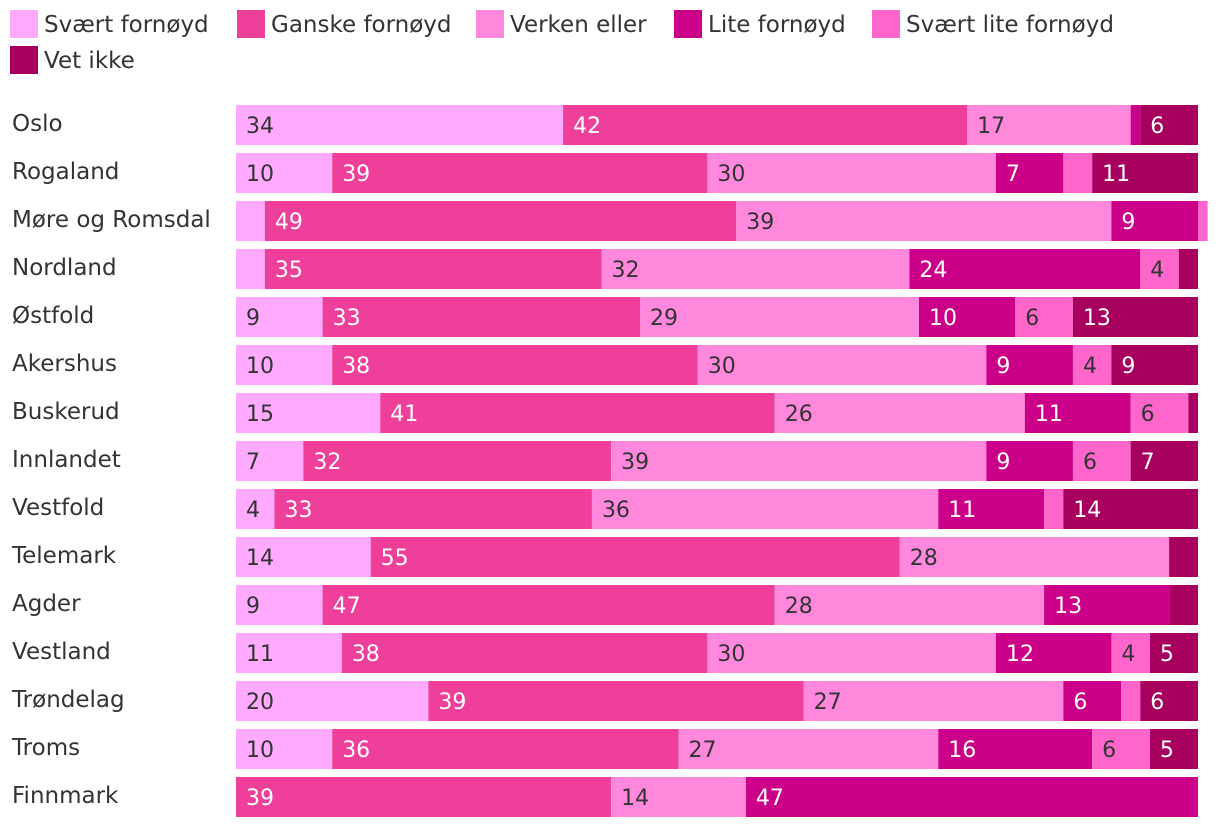 This screenshot has height=828, width=1220. Describe the element at coordinates (64, 364) in the screenshot. I see `category-label-akershus: Akershus` at that location.